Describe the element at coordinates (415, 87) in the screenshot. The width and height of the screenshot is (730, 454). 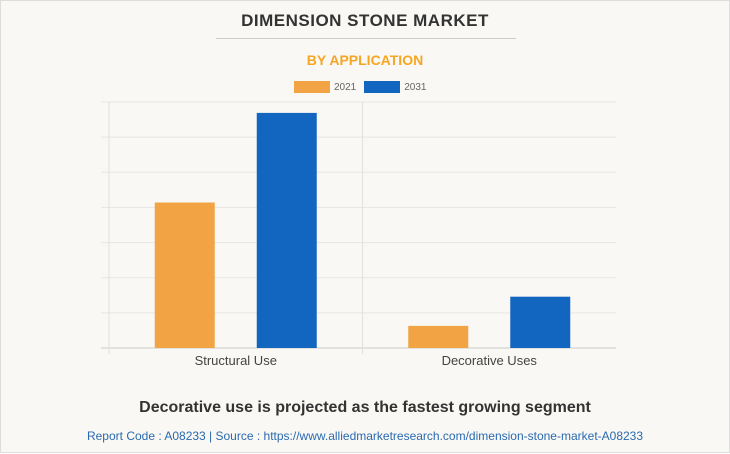
I see `legend-label-2031: 2031` at that location.